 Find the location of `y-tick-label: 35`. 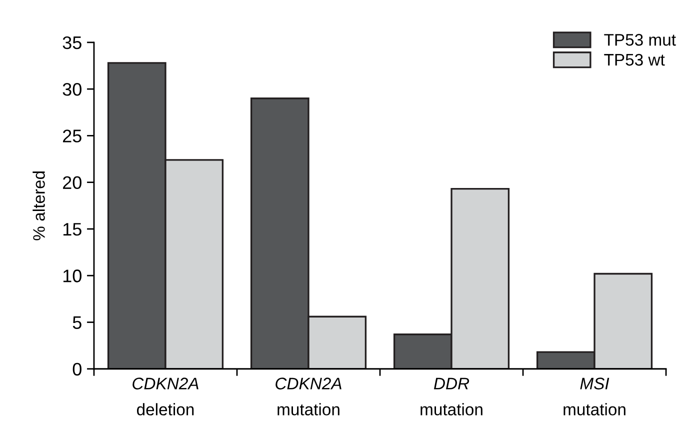

y-tick-label: 35 is located at coordinates (72, 43).